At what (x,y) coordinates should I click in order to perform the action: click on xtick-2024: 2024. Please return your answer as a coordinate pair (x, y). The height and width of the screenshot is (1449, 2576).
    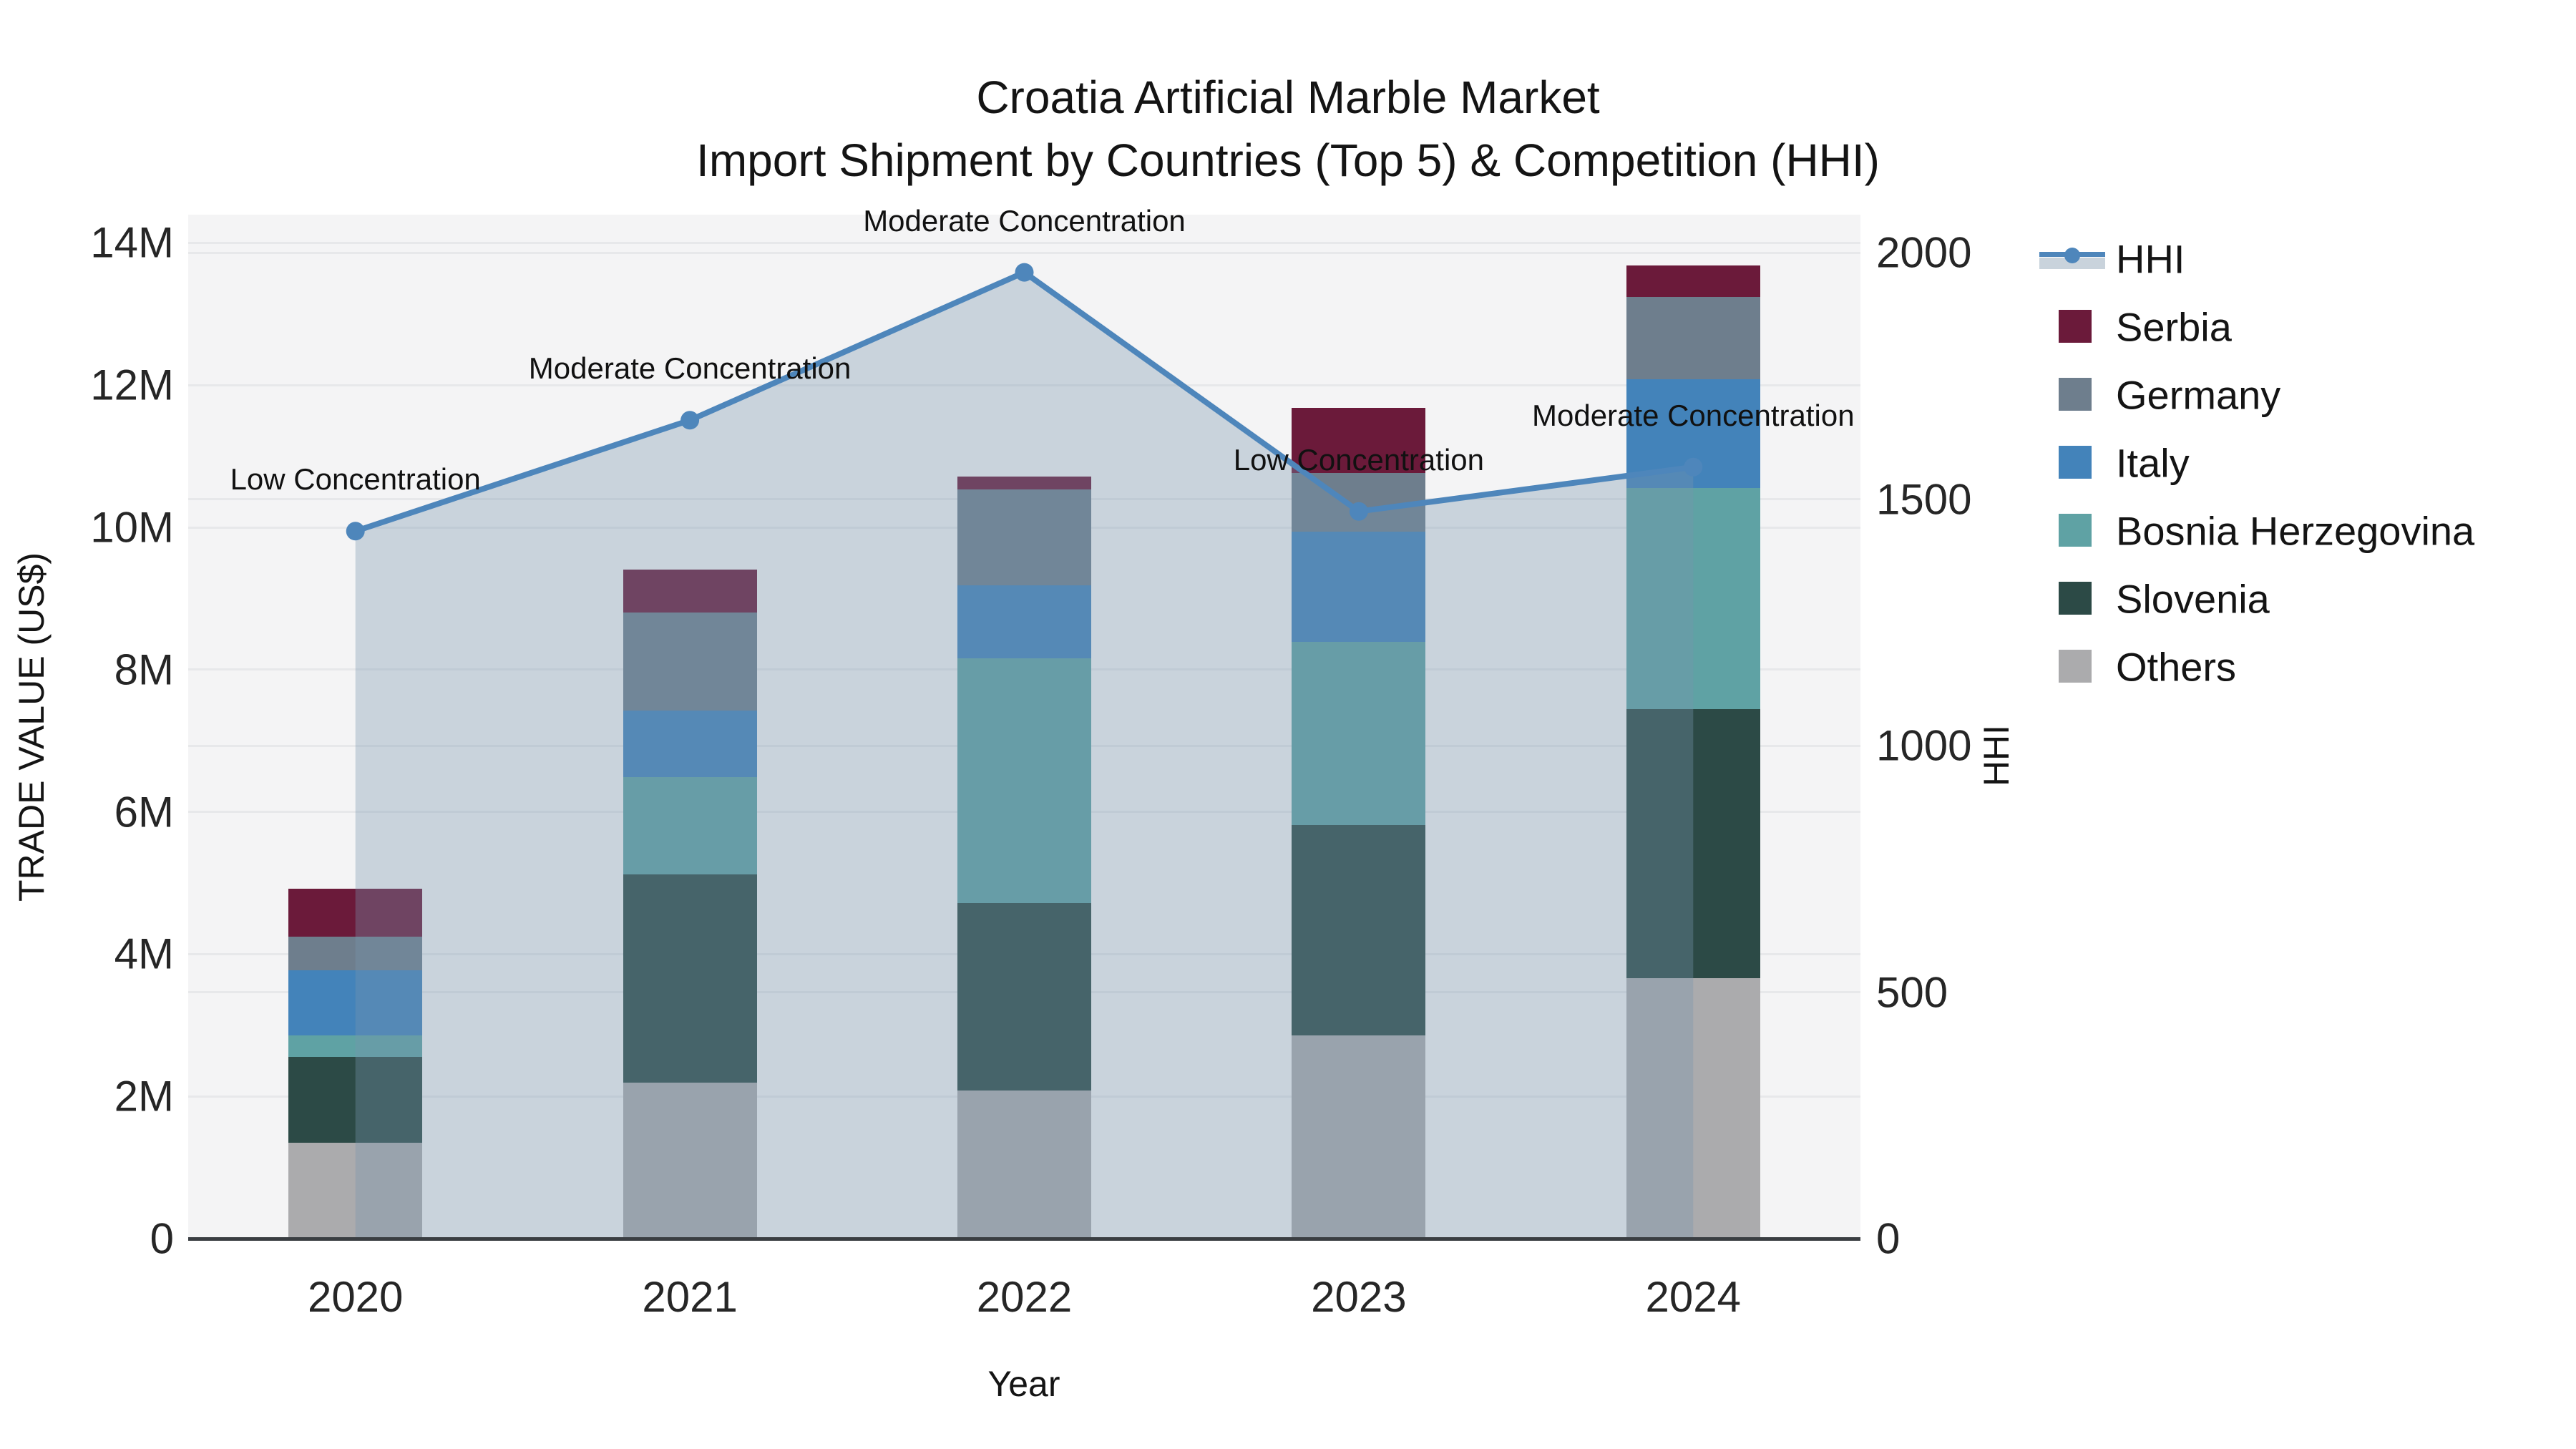
    Looking at the image, I should click on (1693, 1297).